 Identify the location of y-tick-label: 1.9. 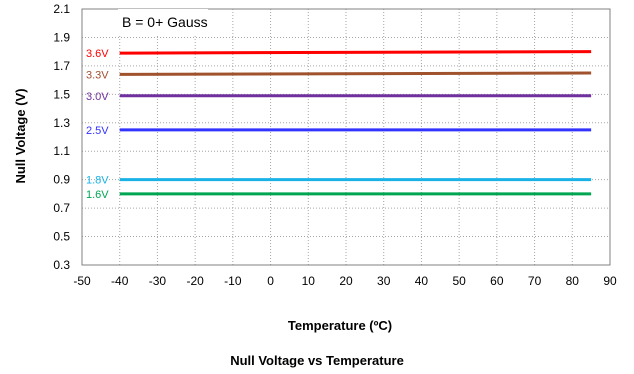
(61, 37).